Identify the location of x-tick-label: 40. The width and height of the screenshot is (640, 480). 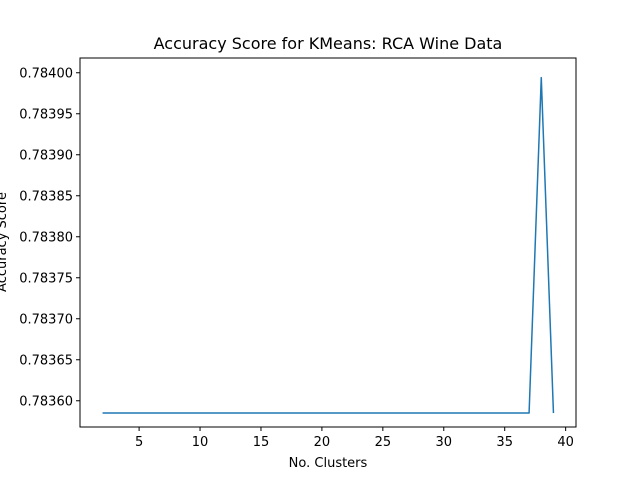
(565, 442).